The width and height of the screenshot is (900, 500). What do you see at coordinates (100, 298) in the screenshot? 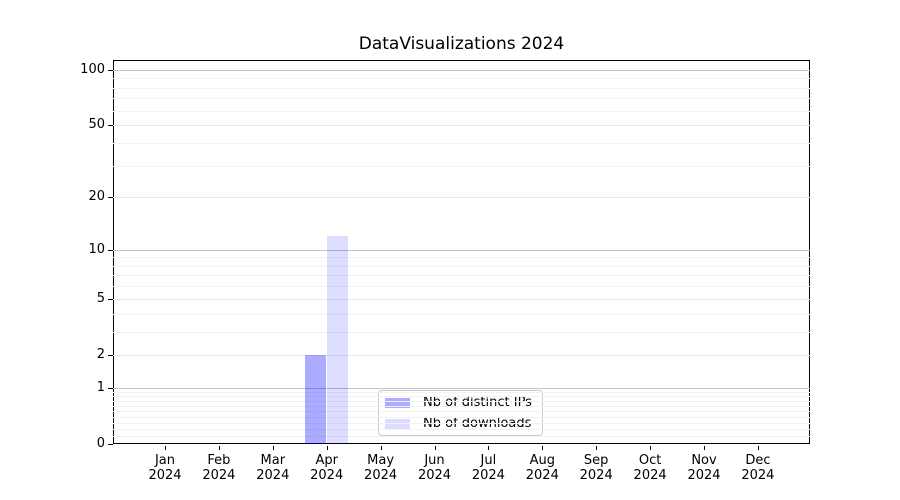
I see `y-tick-label: 5` at bounding box center [100, 298].